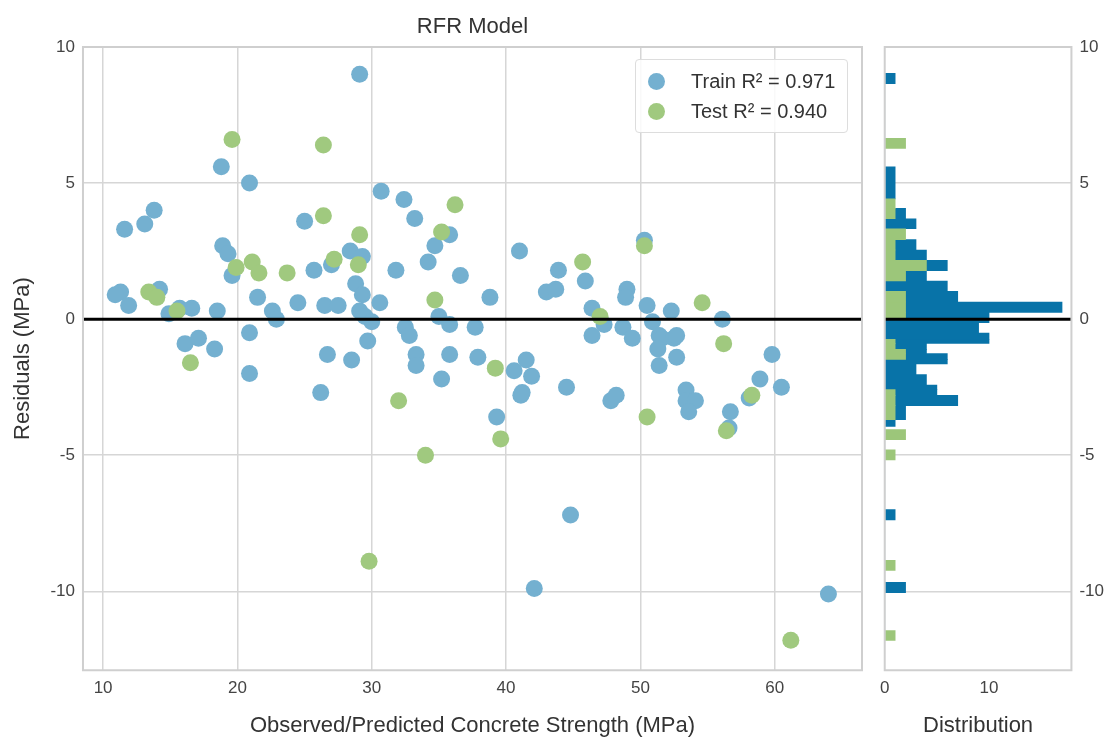  What do you see at coordinates (372, 688) in the screenshot?
I see `x-tick-label: 30` at bounding box center [372, 688].